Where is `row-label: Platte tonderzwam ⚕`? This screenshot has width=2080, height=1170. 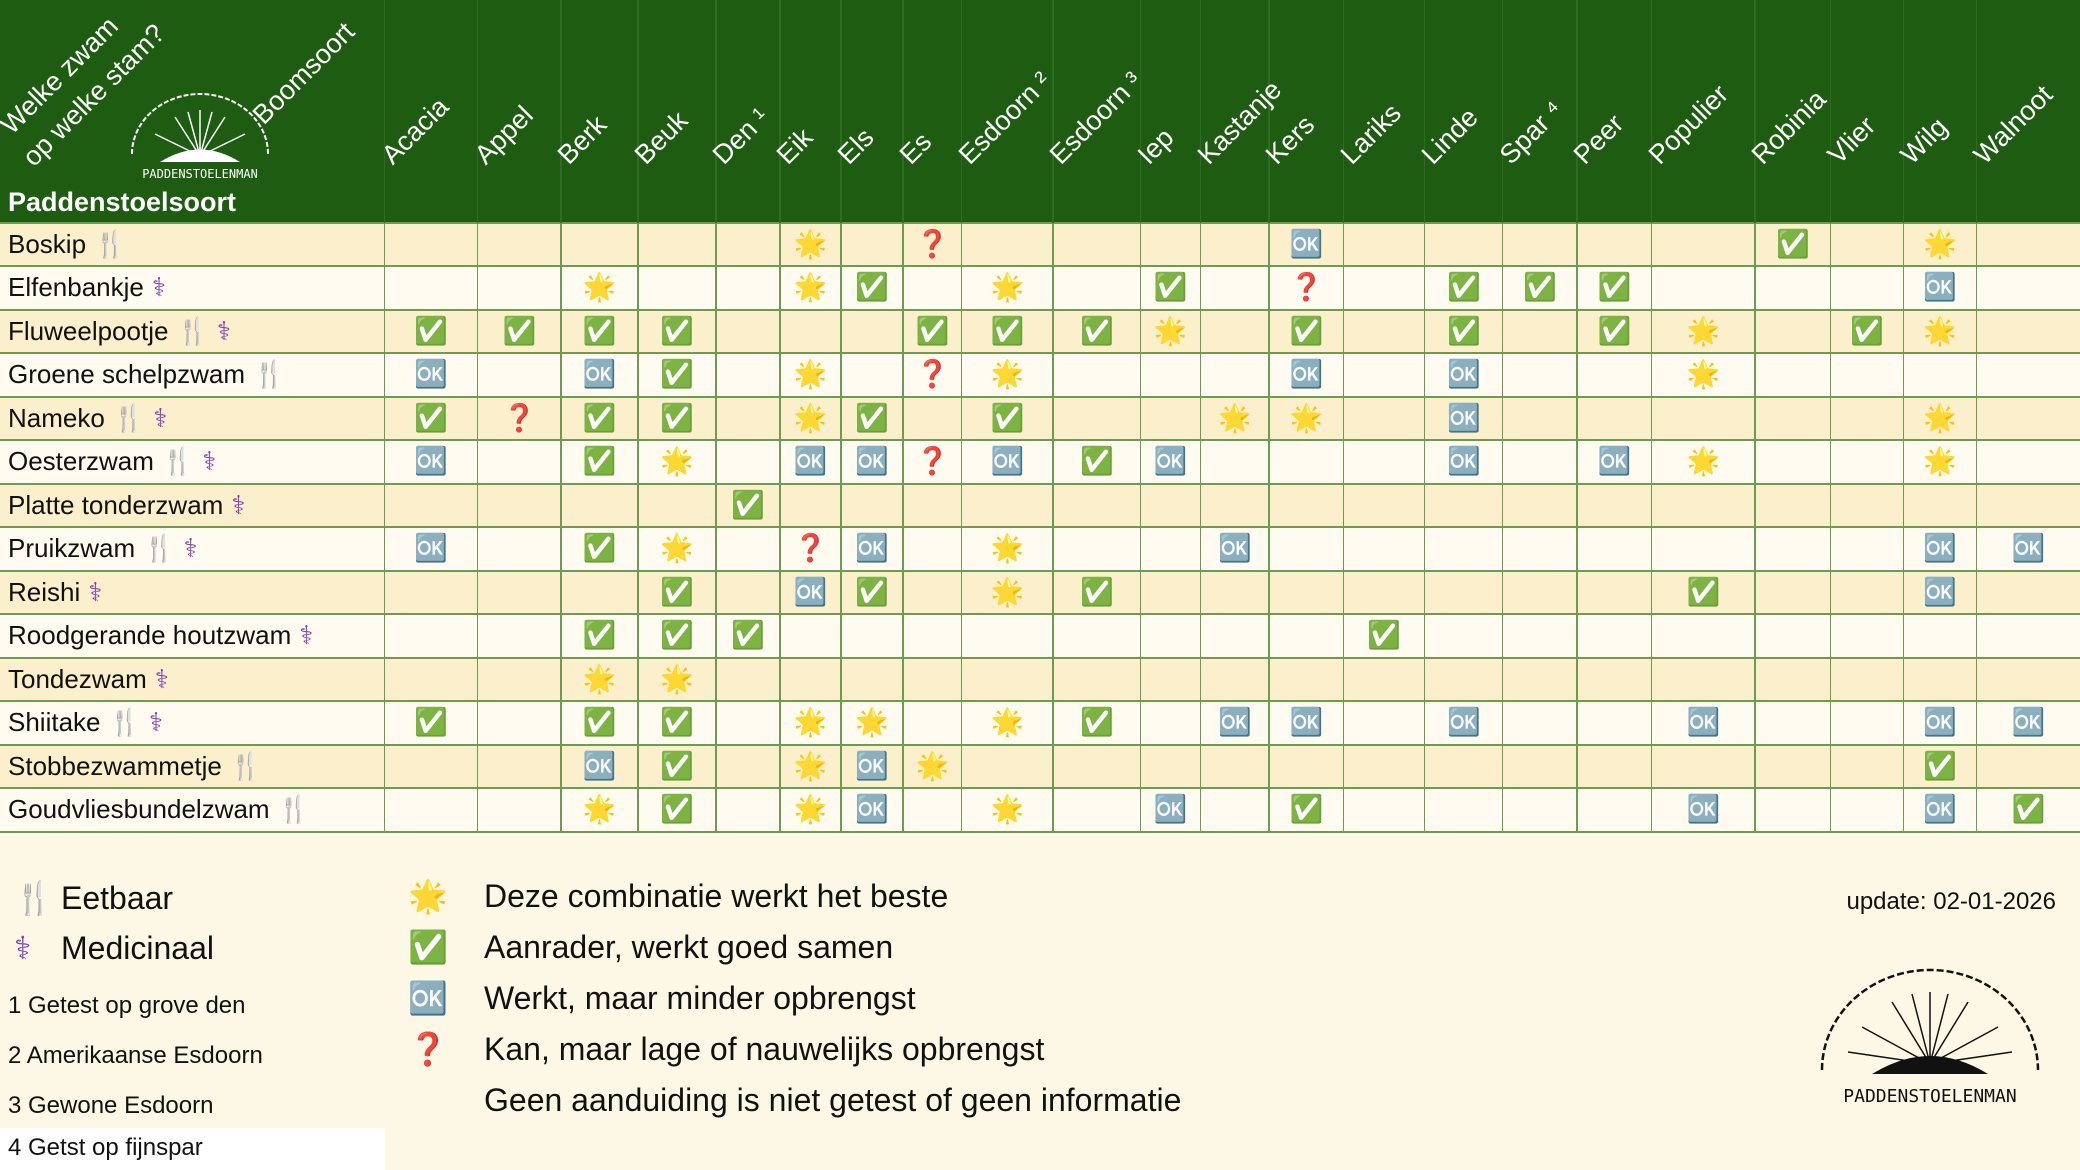
row-label: Platte tonderzwam ⚕ is located at coordinates (126, 505).